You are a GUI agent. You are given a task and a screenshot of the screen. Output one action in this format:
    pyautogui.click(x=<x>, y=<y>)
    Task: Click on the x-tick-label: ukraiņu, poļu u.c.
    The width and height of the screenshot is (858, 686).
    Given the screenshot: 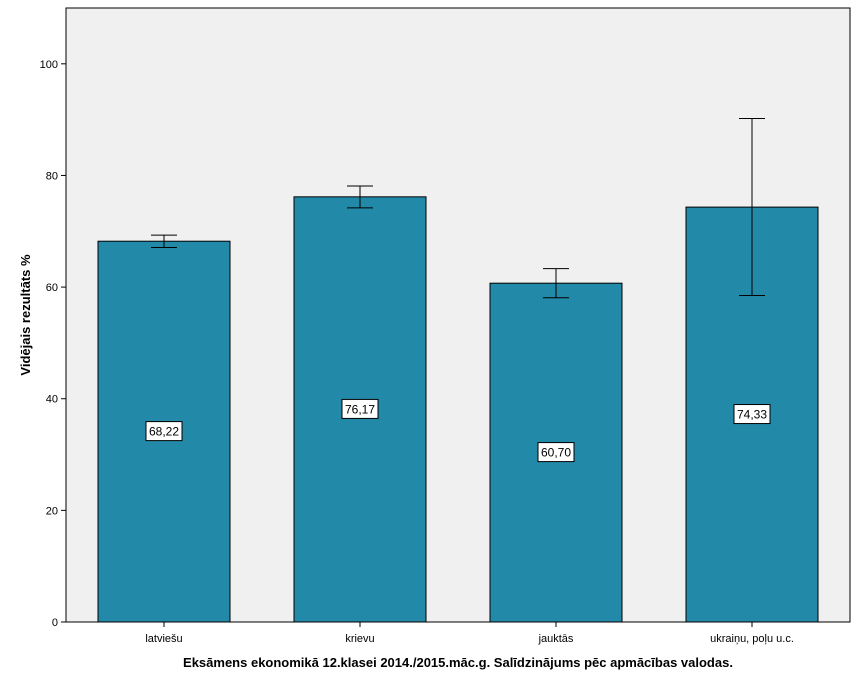 What is the action you would take?
    pyautogui.click(x=752, y=639)
    